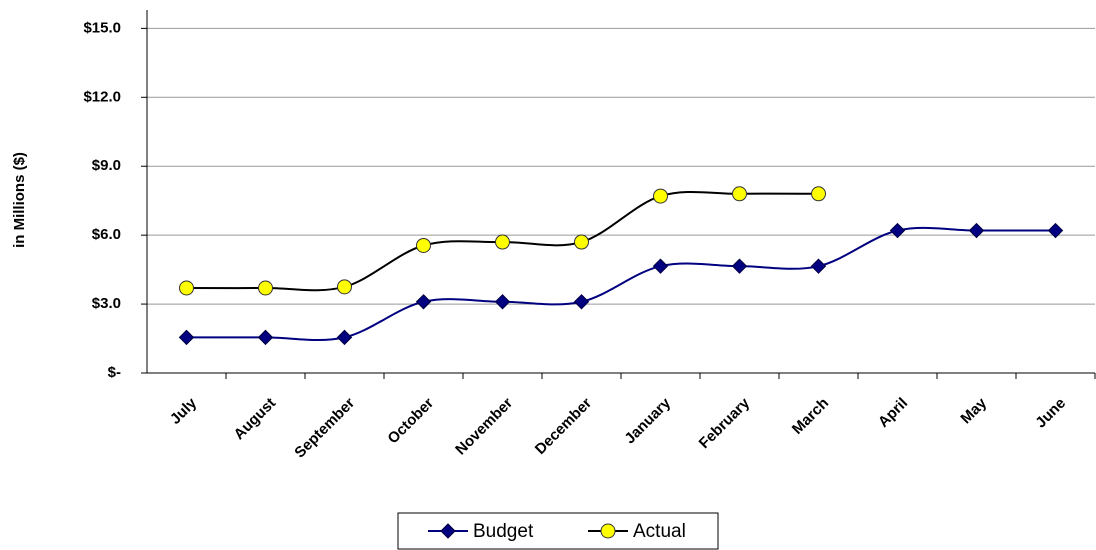  Describe the element at coordinates (647, 420) in the screenshot. I see `x-tick-label: January` at that location.